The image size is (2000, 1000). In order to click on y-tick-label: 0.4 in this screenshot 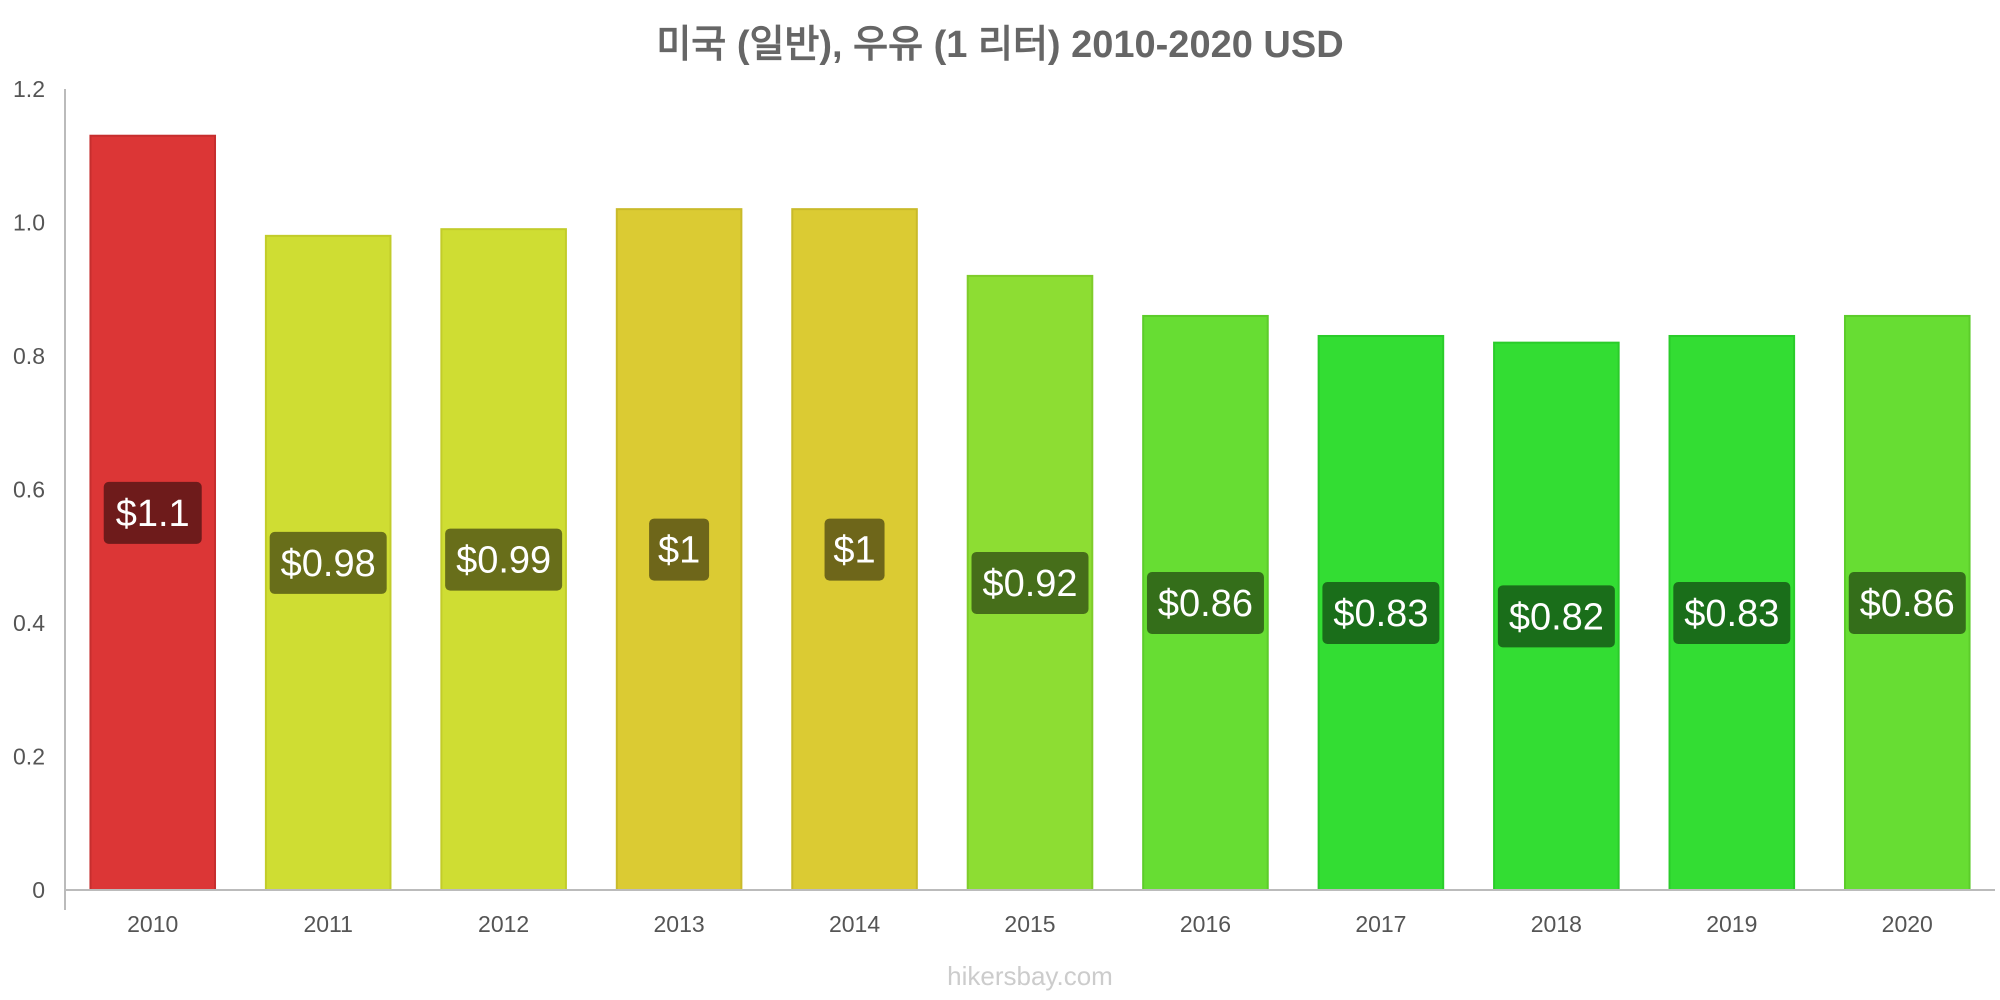, I will do `click(29, 623)`.